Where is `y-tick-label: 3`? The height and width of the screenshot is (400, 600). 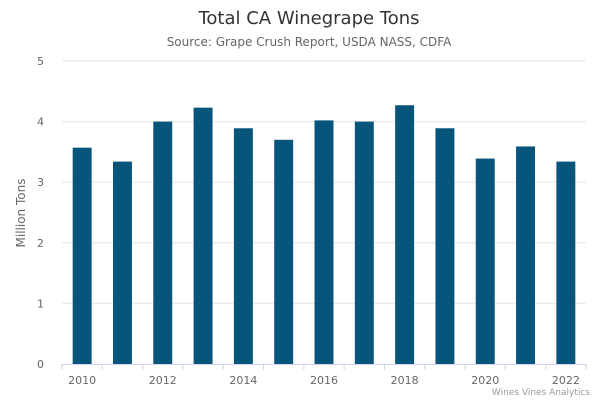 y-tick-label: 3 is located at coordinates (40, 182).